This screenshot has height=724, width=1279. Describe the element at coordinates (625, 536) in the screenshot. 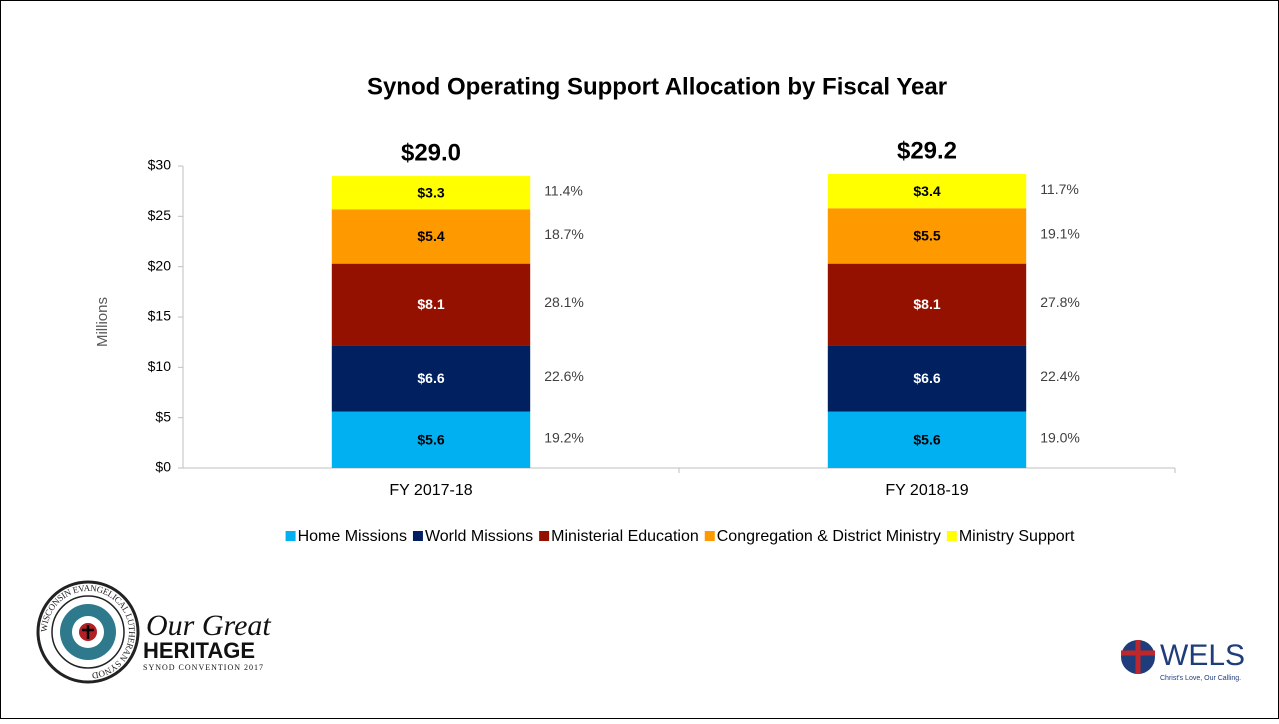

I see `legend-label: Ministerial Education` at that location.